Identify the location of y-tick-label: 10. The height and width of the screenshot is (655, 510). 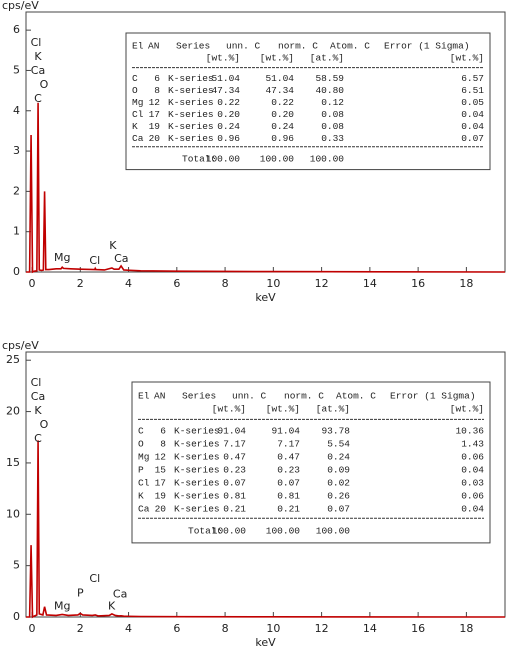
(13, 513).